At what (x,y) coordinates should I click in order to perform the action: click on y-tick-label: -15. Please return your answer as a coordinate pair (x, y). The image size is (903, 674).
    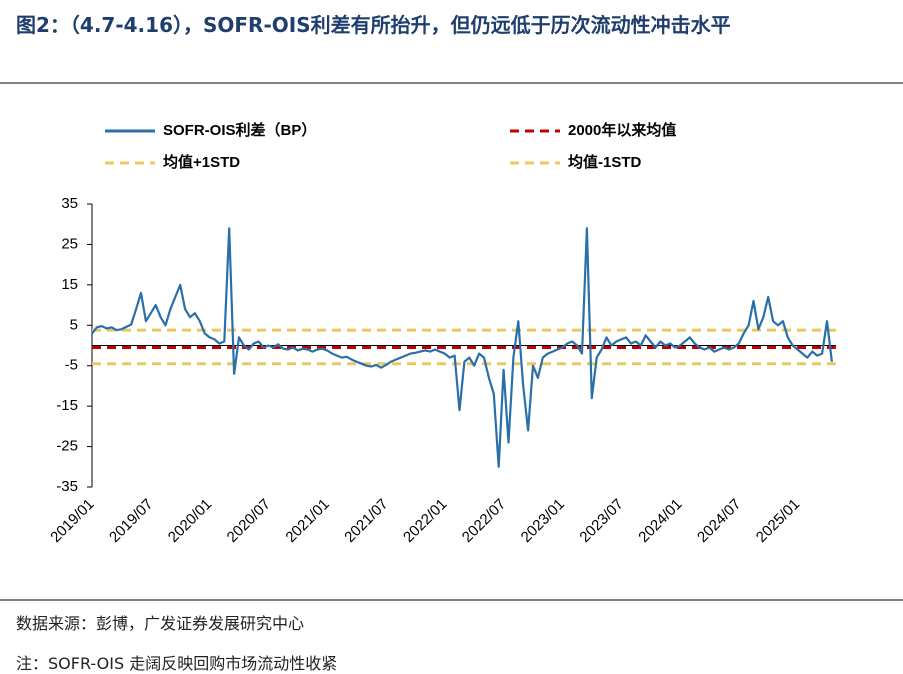
    Looking at the image, I should click on (67, 405).